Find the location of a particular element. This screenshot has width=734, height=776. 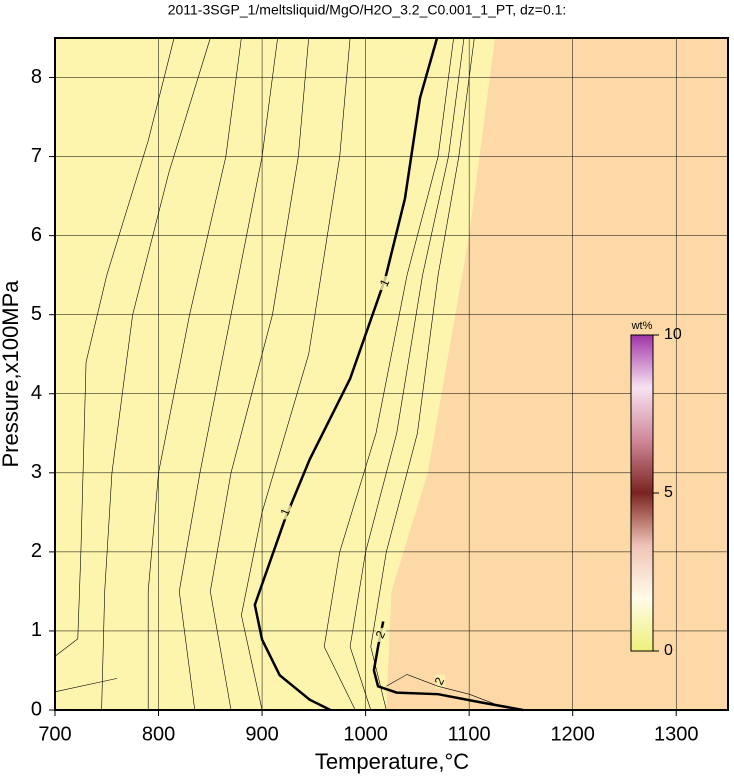

y-tick-label: 8 is located at coordinates (36, 77).